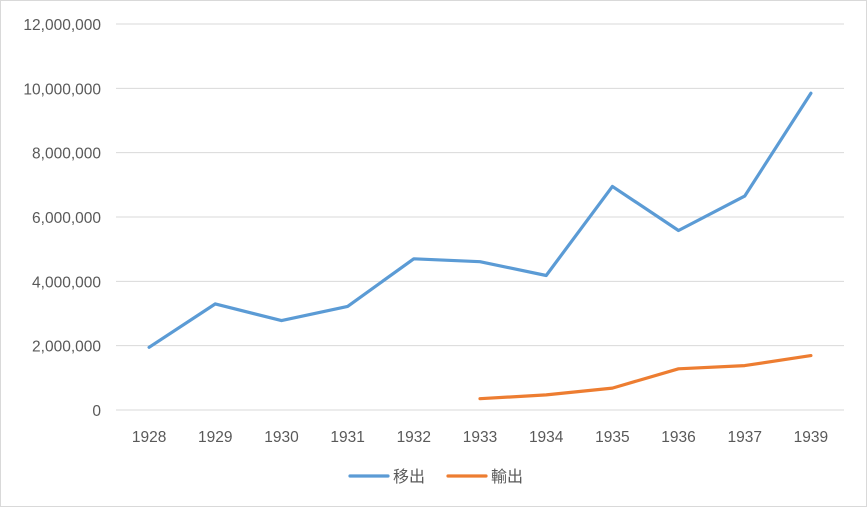 This screenshot has height=511, width=867. What do you see at coordinates (409, 477) in the screenshot?
I see `legend-label-1: 移出` at bounding box center [409, 477].